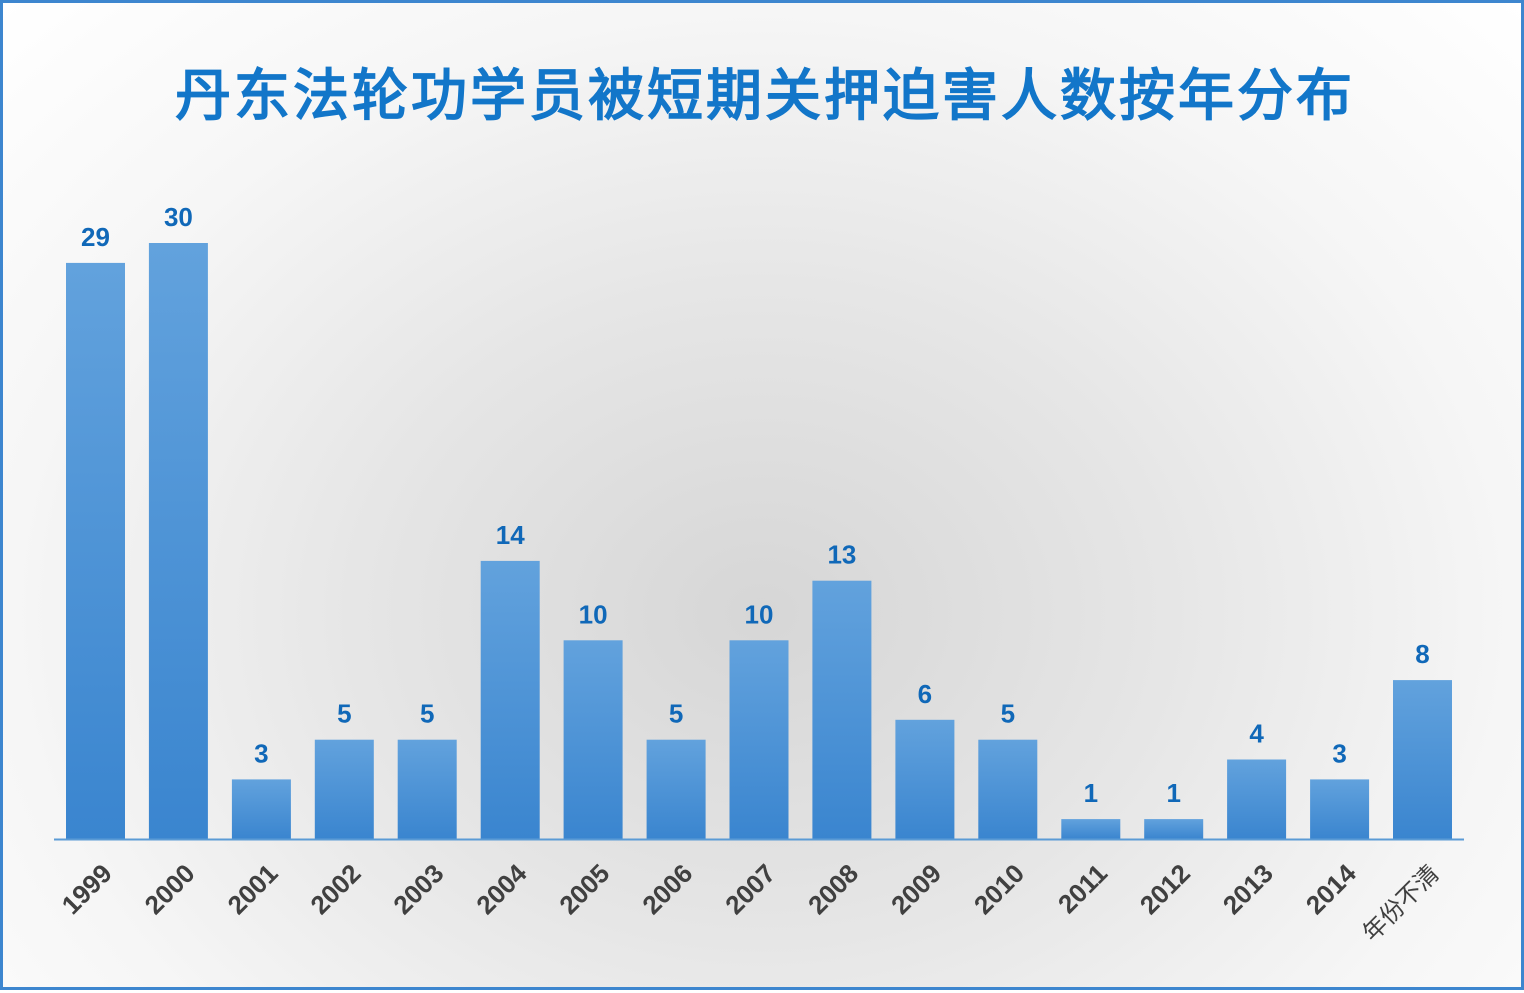 The height and width of the screenshot is (993, 1524). Describe the element at coordinates (87, 889) in the screenshot. I see `x-tick-label: 1999` at that location.